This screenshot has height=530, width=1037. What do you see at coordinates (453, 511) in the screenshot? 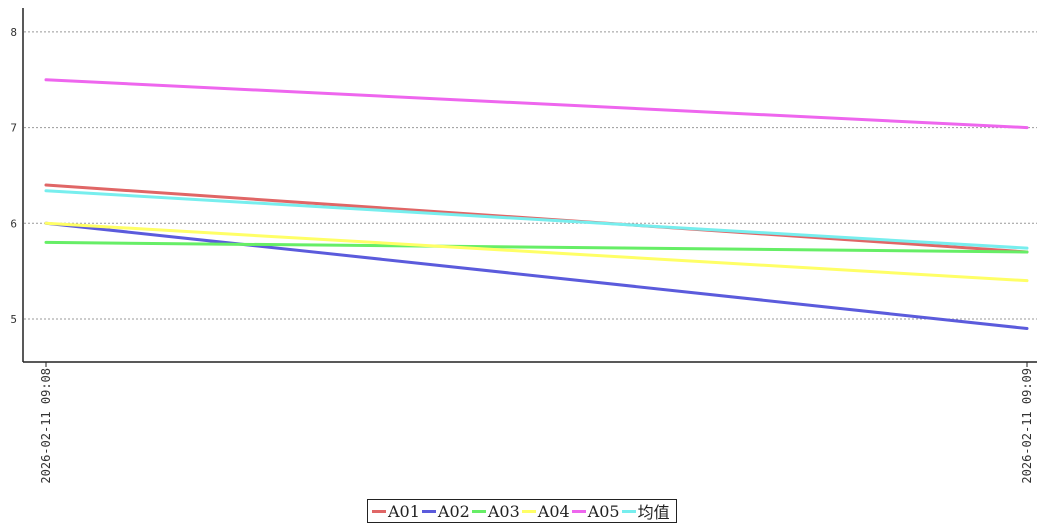
I see `legend-label: A02` at bounding box center [453, 511].